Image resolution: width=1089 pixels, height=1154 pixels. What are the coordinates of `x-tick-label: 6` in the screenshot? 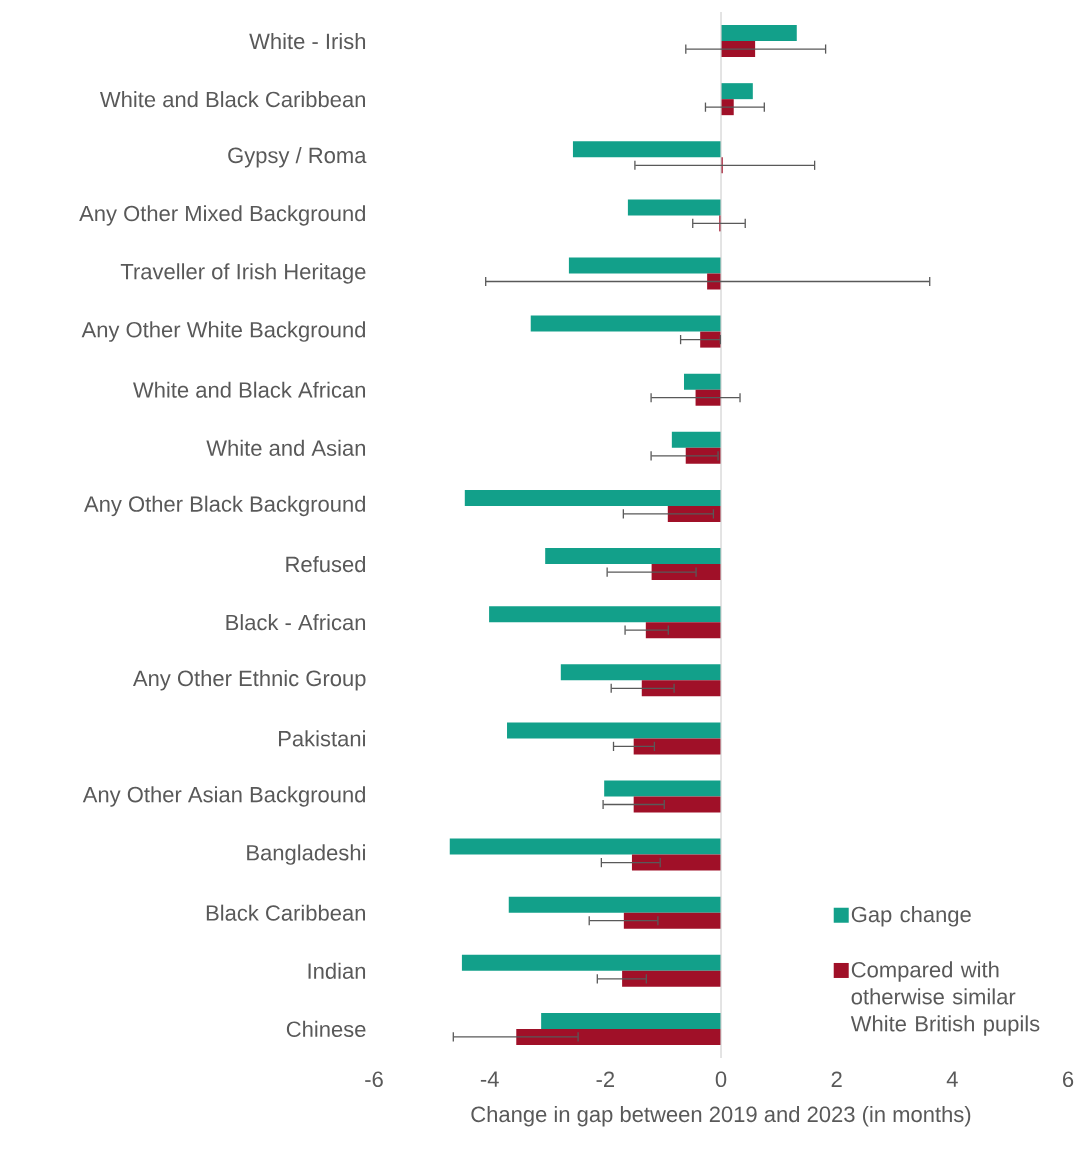 It's located at (1068, 1079).